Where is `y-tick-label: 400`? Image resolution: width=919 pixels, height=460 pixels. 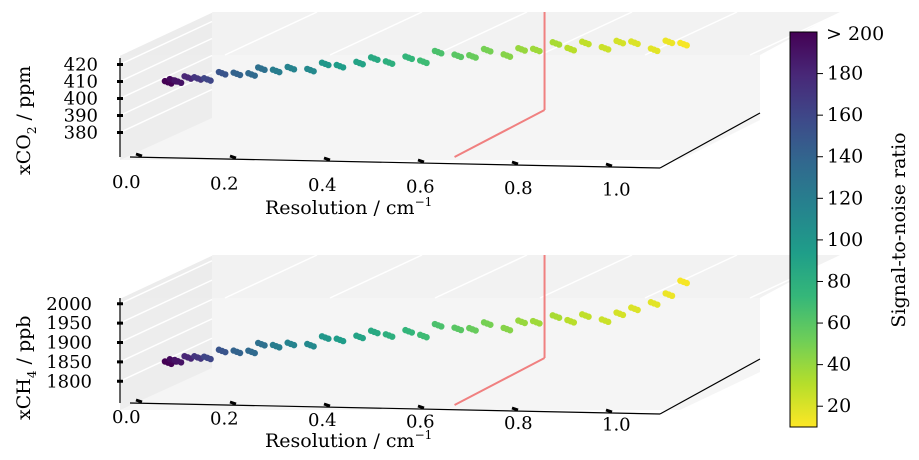
y-tick-label: 400 is located at coordinates (81, 99).